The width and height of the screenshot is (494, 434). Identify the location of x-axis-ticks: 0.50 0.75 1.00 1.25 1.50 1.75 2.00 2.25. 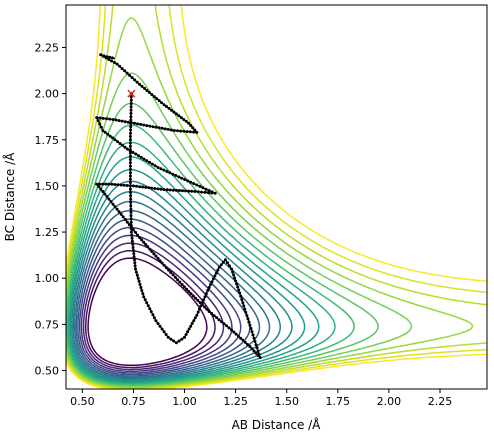
(261, 398).